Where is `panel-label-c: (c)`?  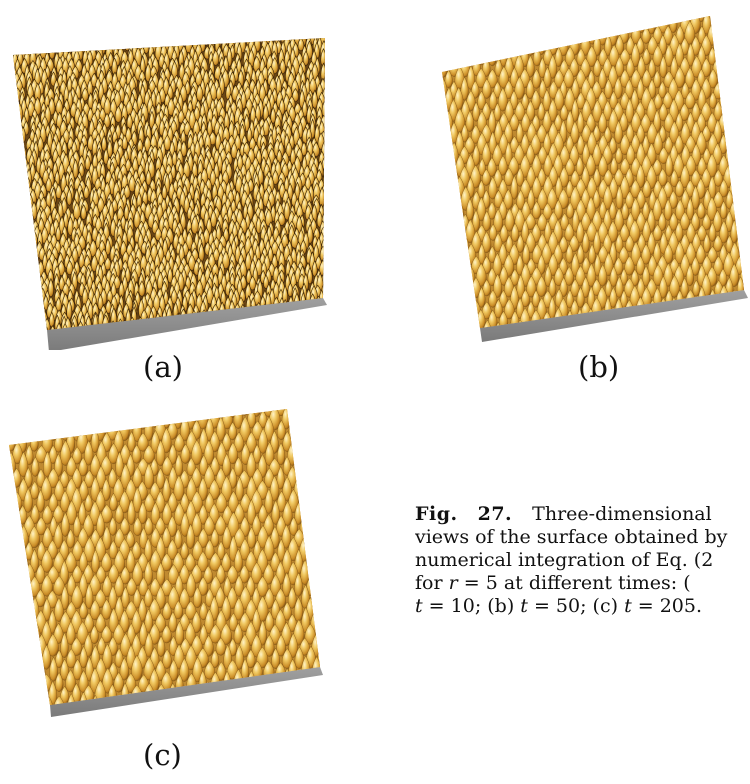 panel-label-c: (c) is located at coordinates (162, 755).